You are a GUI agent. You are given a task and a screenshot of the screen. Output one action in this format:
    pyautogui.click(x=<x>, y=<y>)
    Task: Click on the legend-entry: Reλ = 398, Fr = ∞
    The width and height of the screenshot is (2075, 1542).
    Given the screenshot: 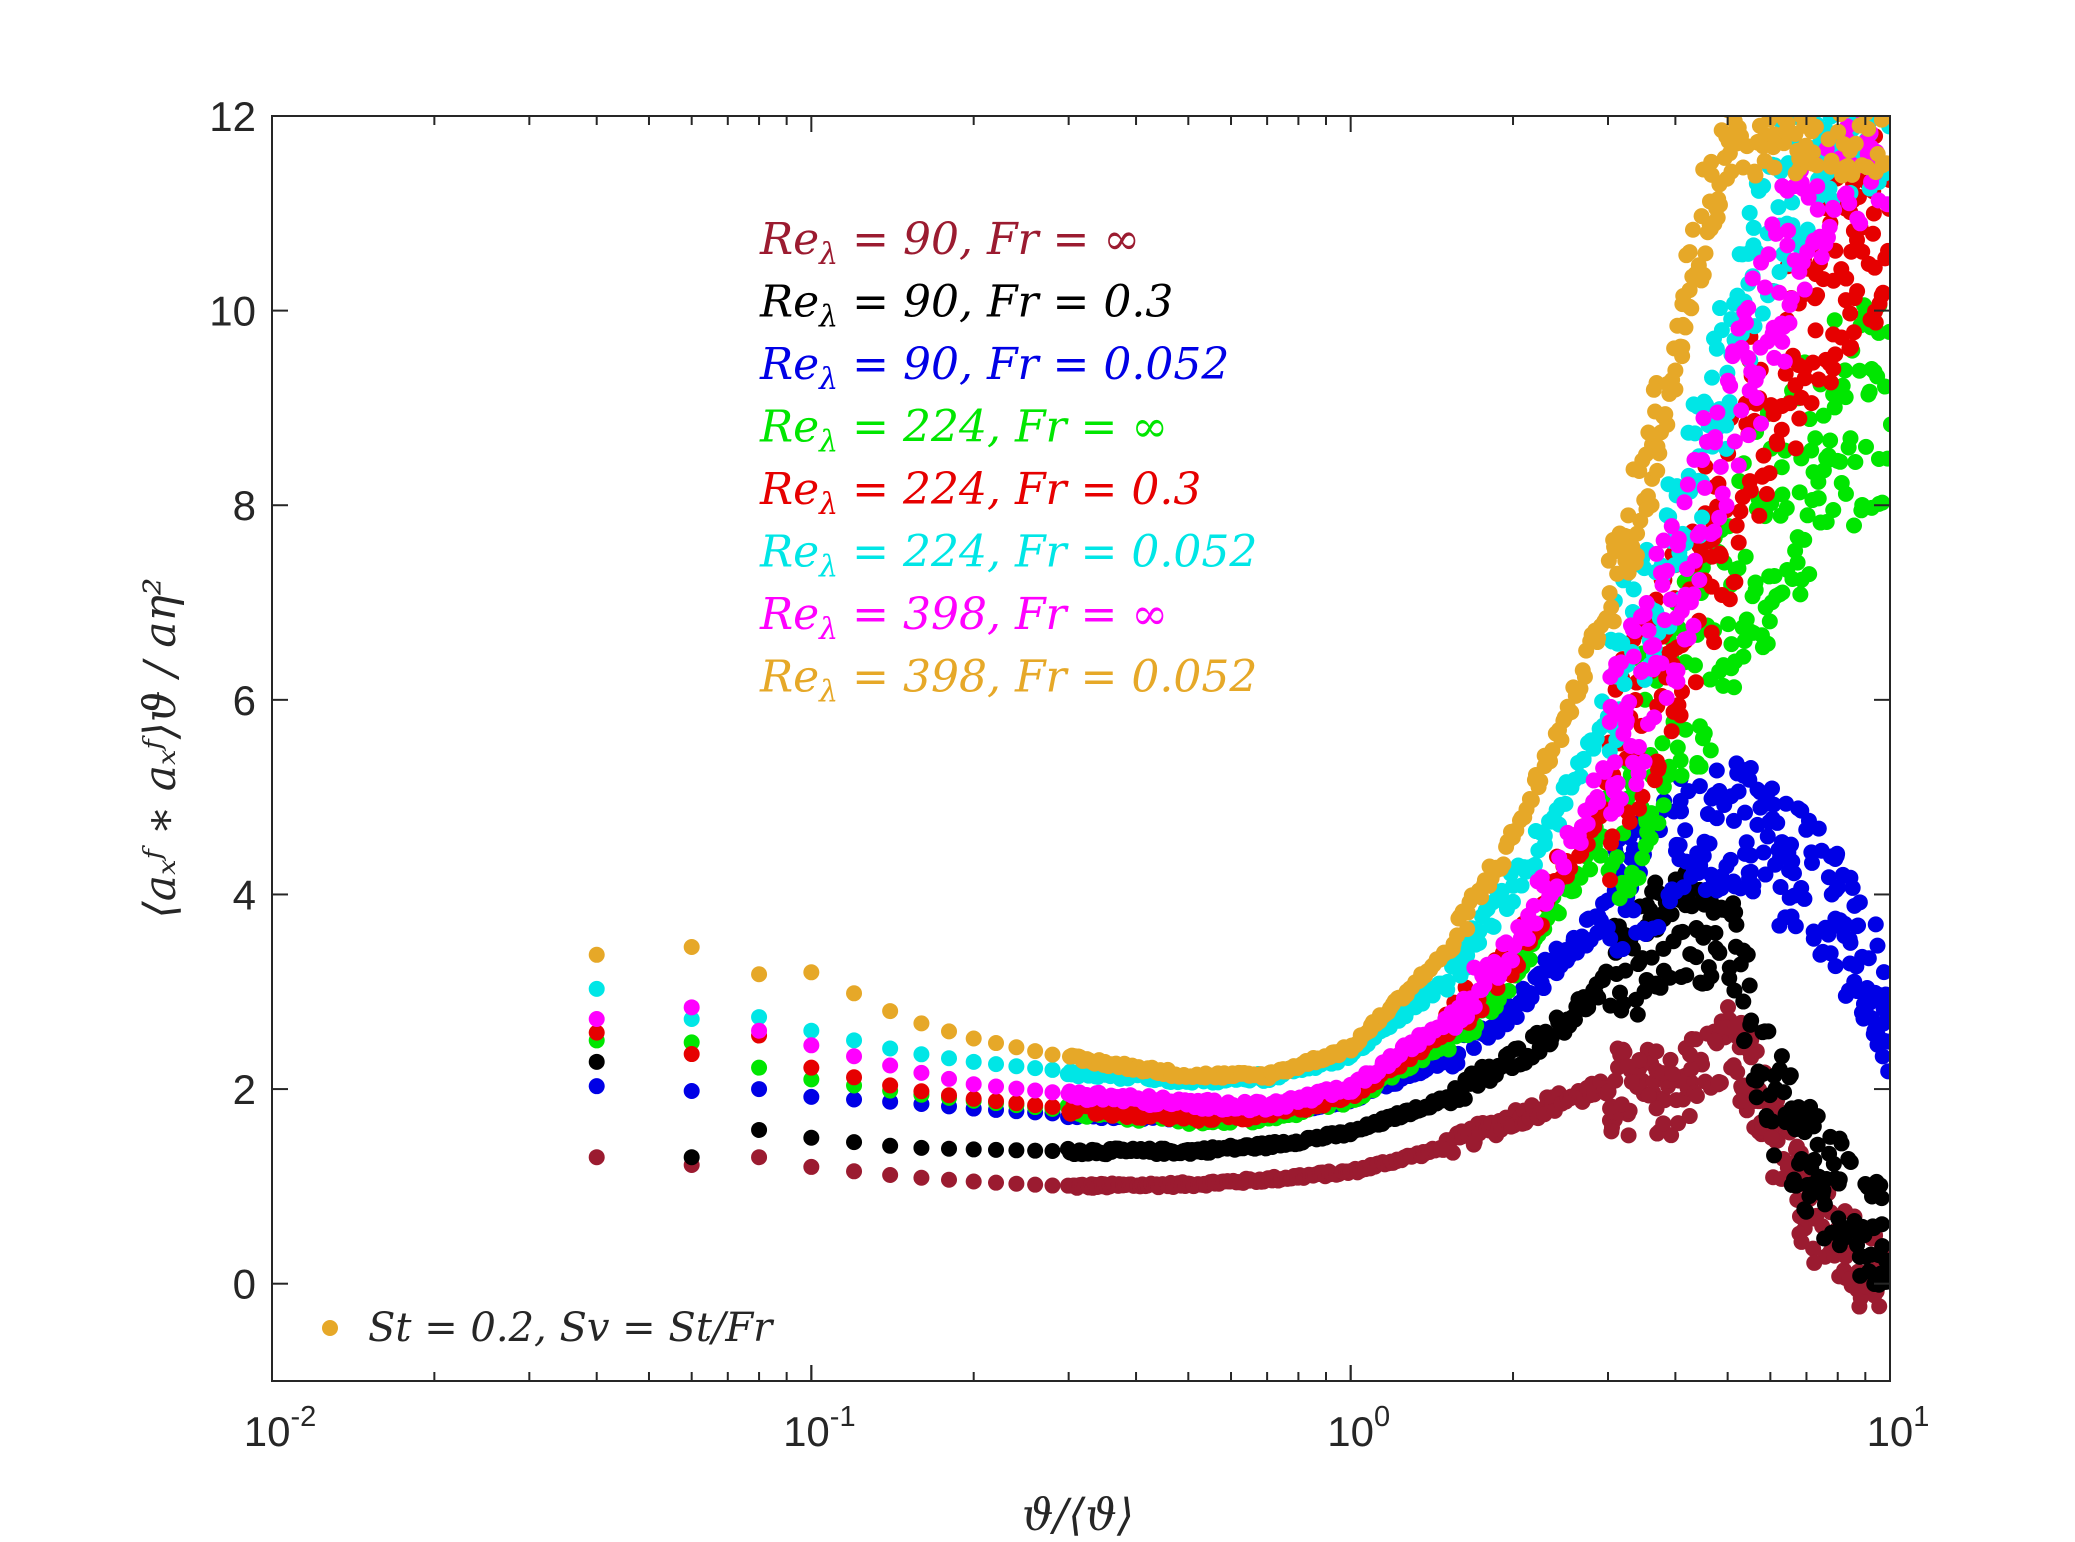 What is the action you would take?
    pyautogui.click(x=963, y=618)
    